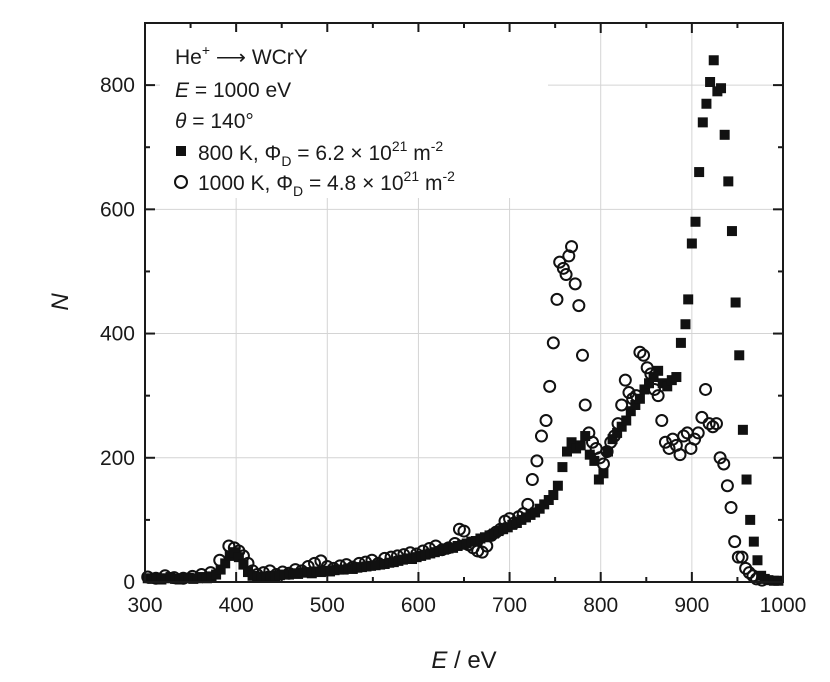  Describe the element at coordinates (117, 209) in the screenshot. I see `y-tick-label: 600` at that location.